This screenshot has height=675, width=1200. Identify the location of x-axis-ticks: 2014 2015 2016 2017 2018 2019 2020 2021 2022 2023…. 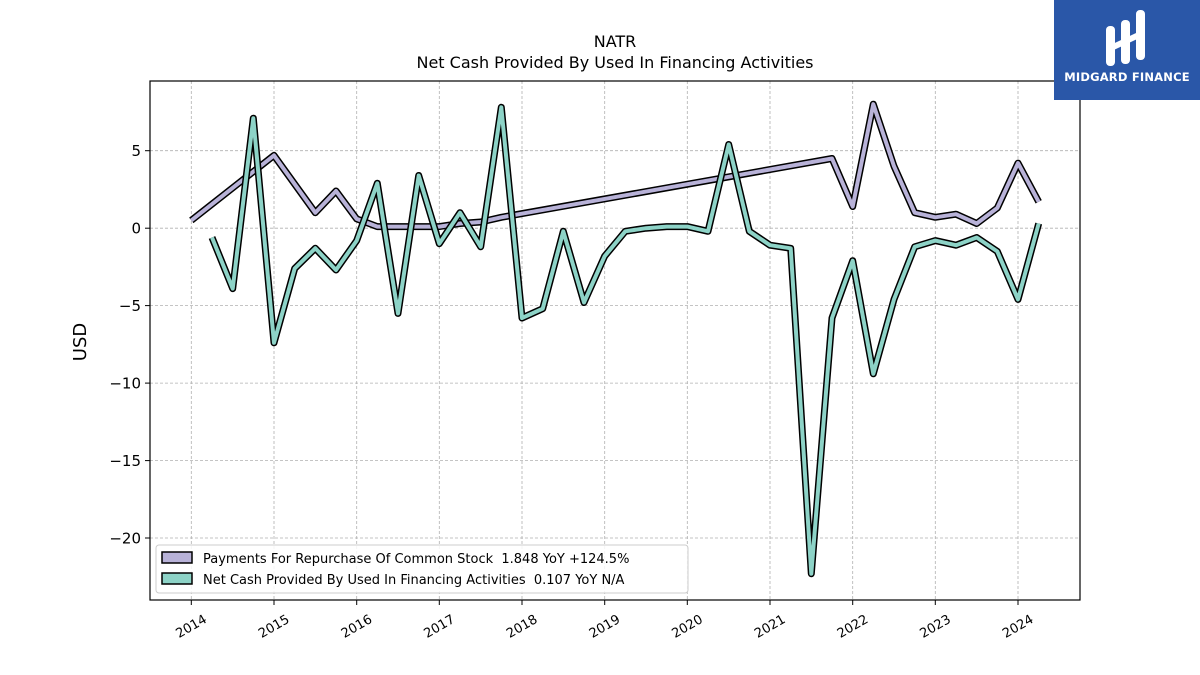
(604, 621).